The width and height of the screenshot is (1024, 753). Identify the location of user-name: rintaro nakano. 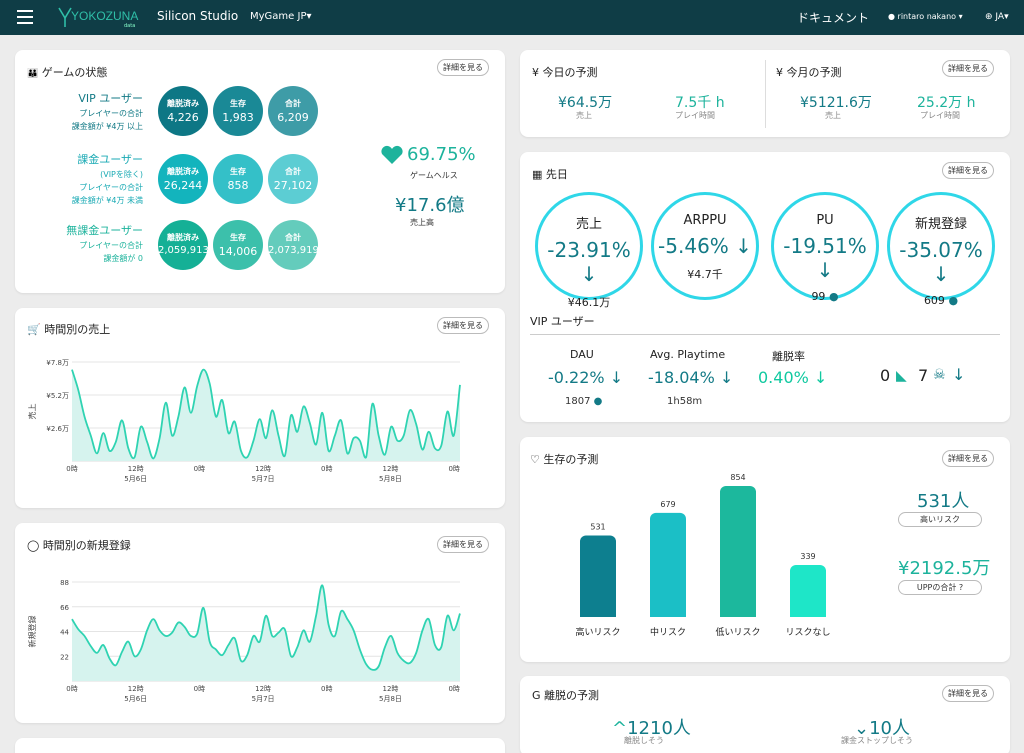
(927, 16).